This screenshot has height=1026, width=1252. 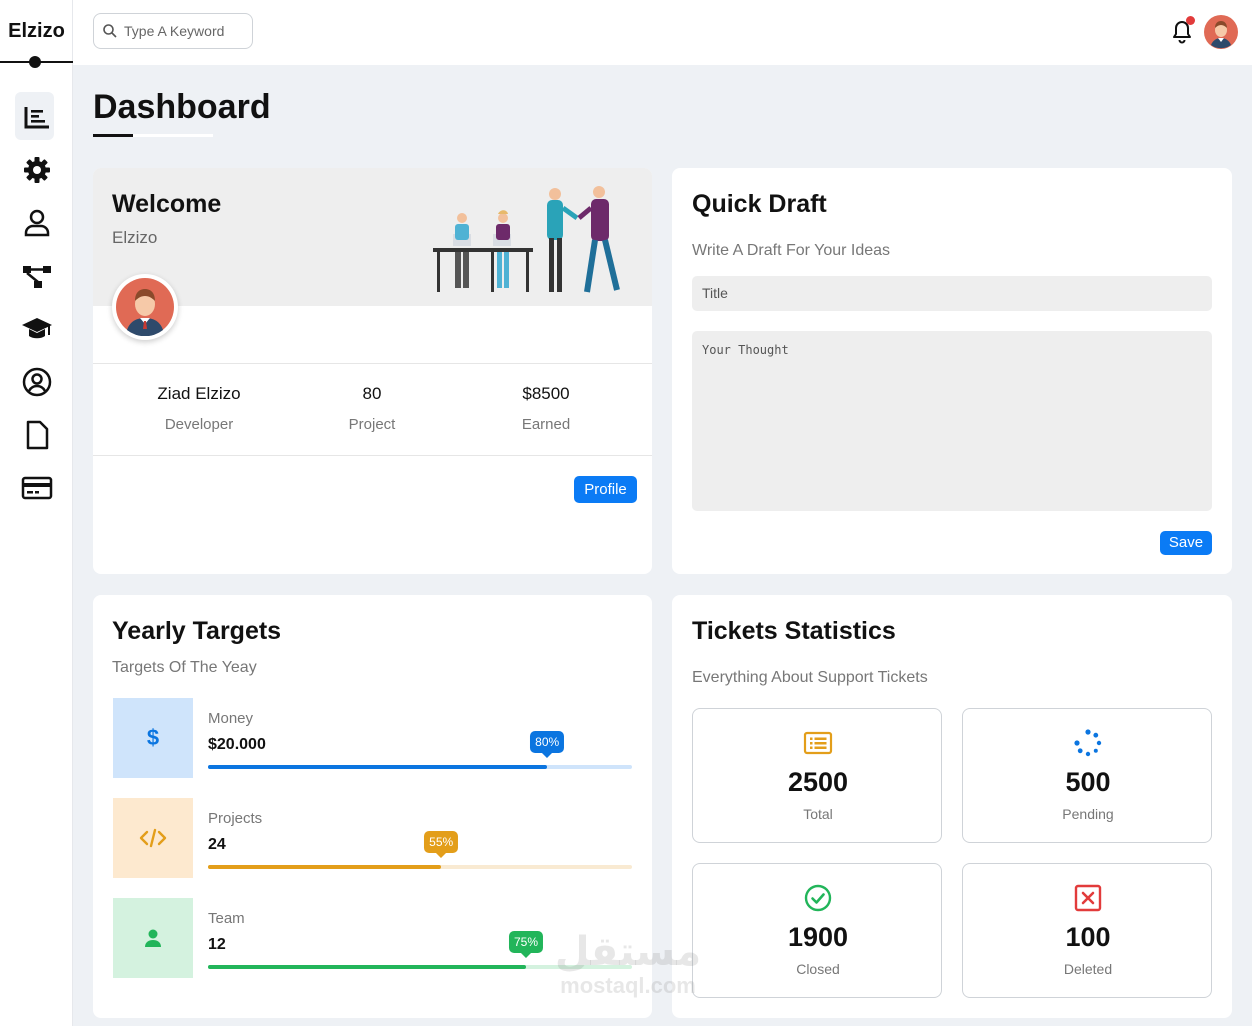 I want to click on sidebar-item-plans, so click(x=36, y=487).